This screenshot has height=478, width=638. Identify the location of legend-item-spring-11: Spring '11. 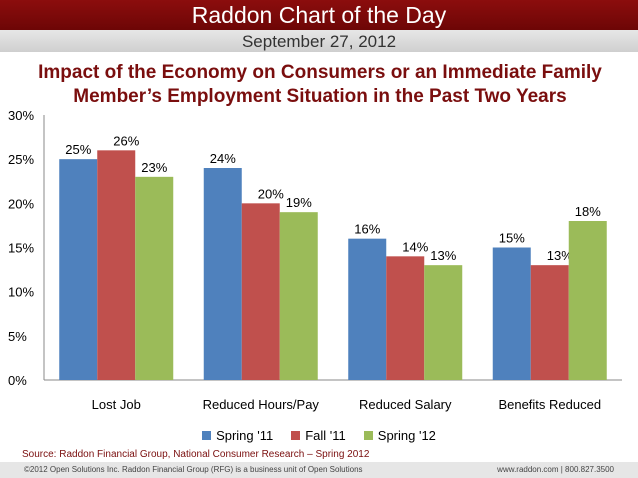
(237, 435).